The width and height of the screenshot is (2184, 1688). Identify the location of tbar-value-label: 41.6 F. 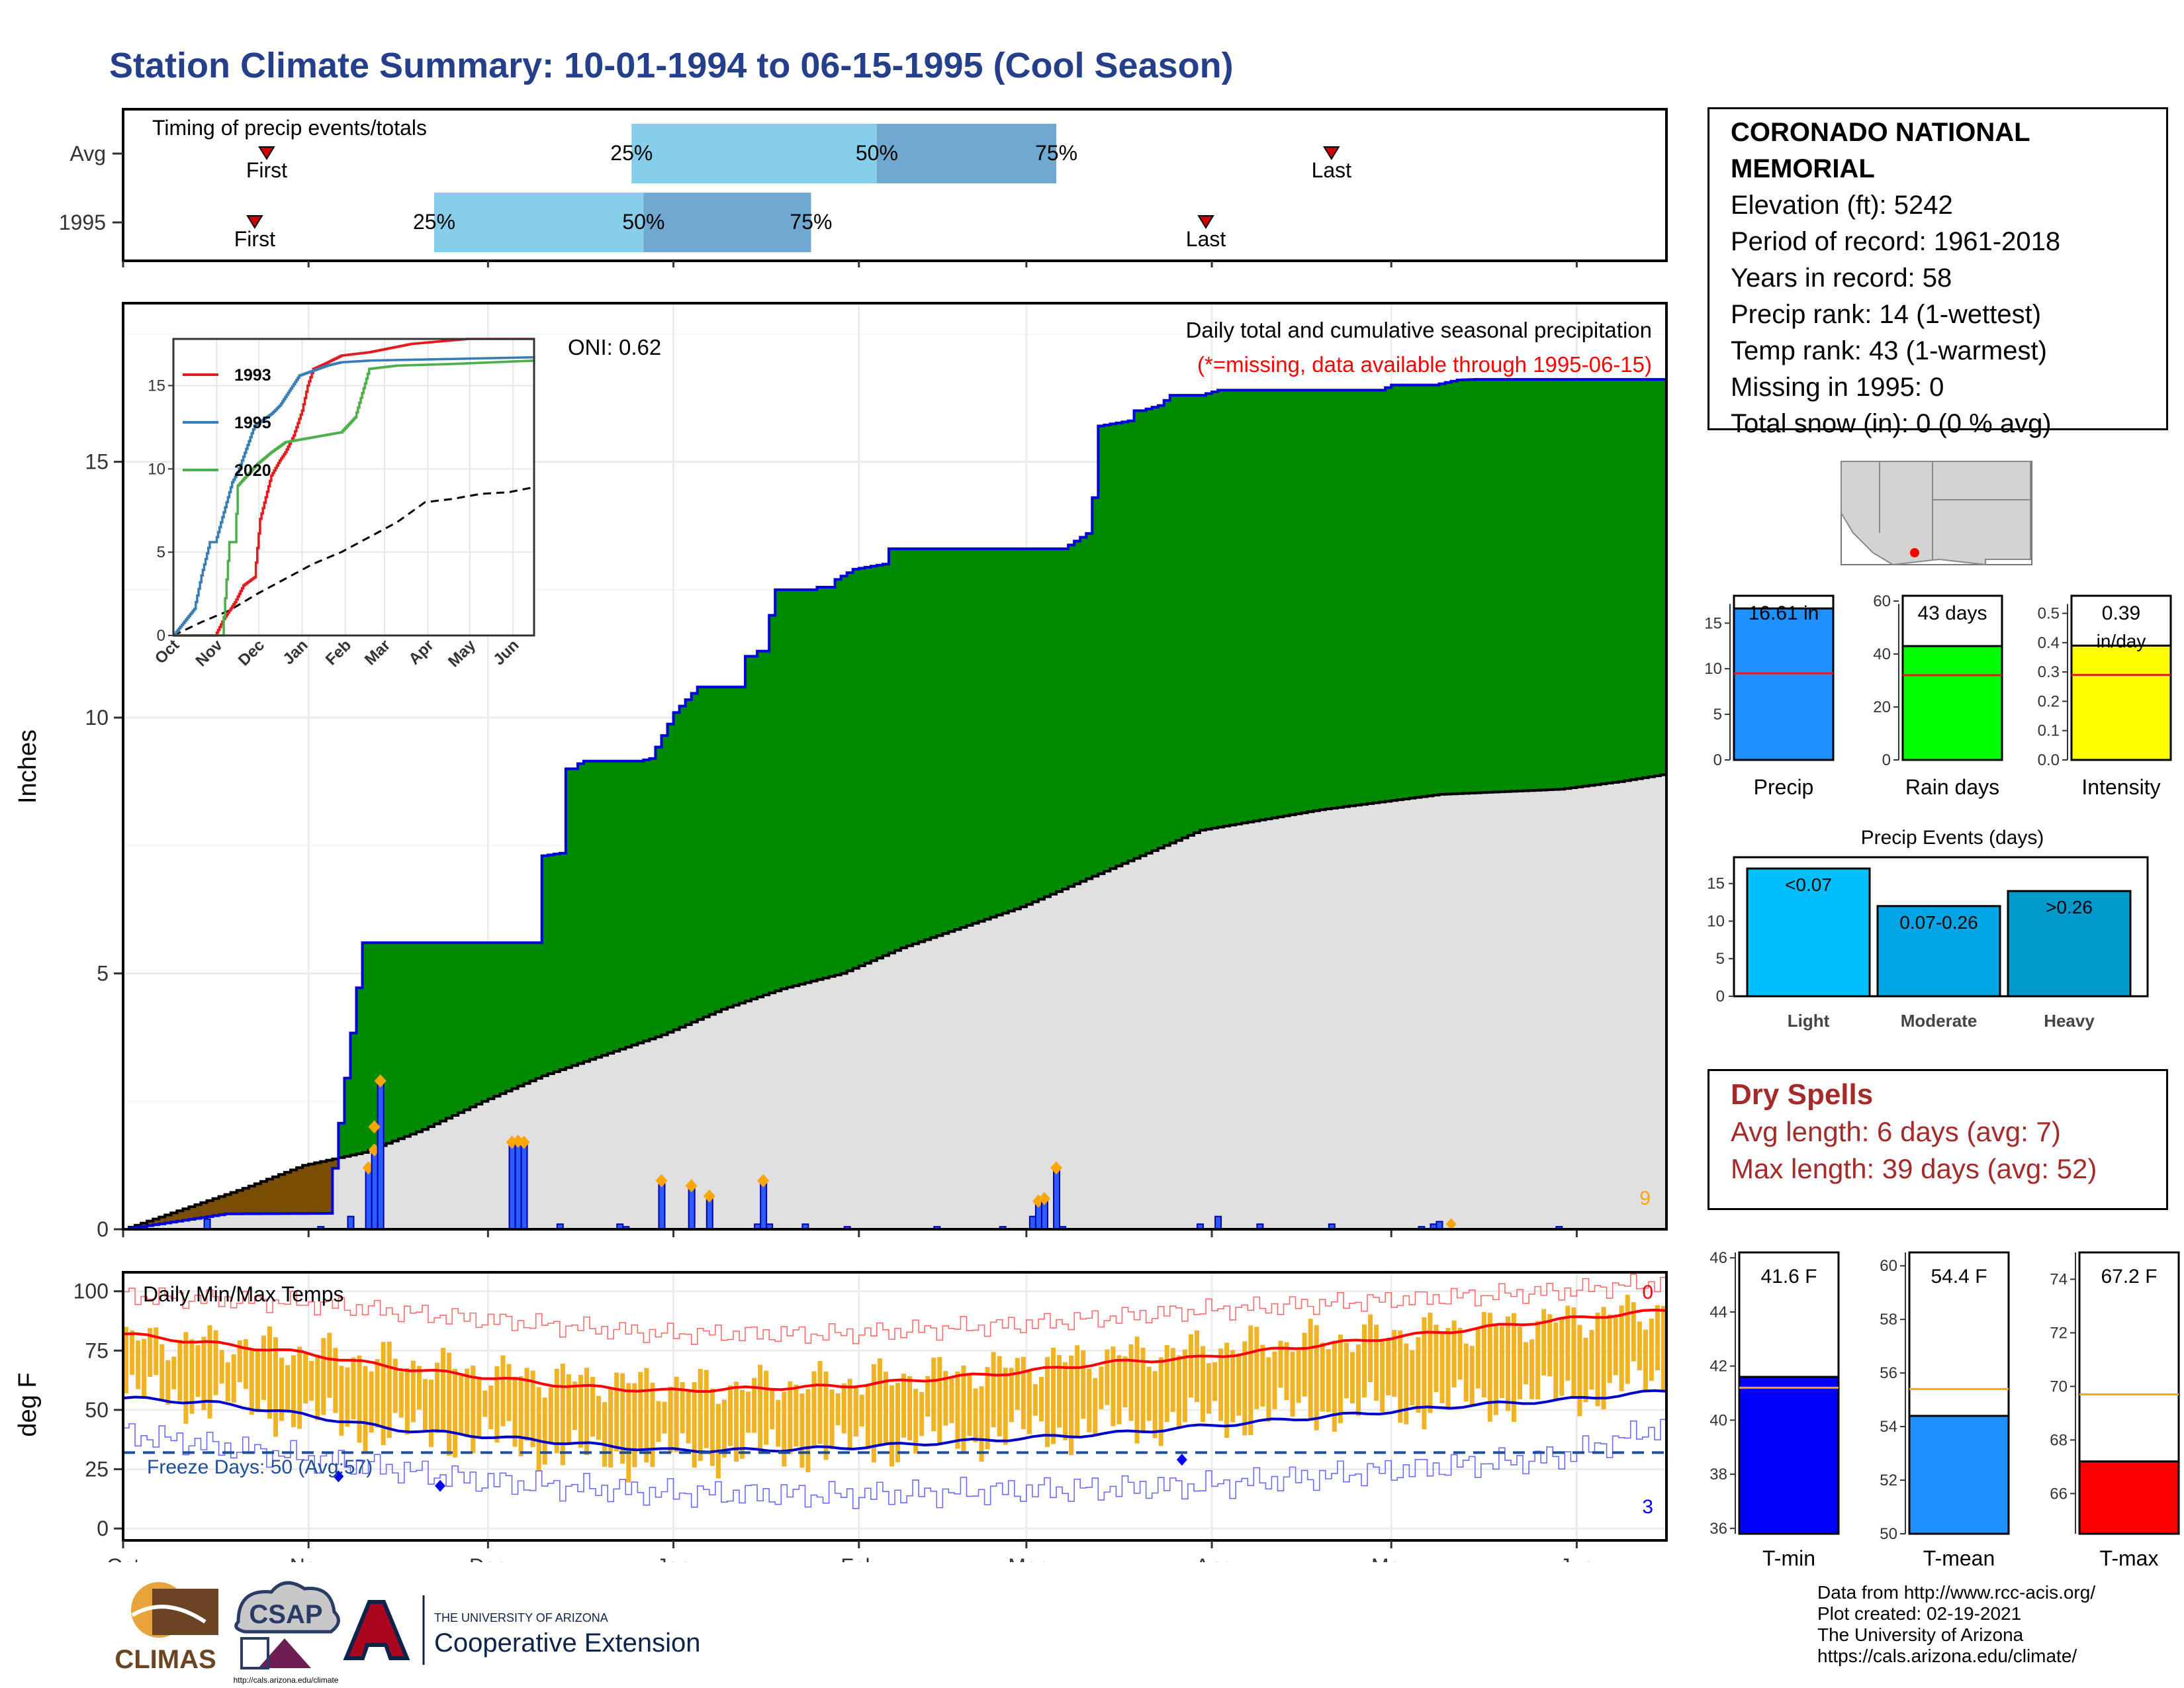
(1789, 1277).